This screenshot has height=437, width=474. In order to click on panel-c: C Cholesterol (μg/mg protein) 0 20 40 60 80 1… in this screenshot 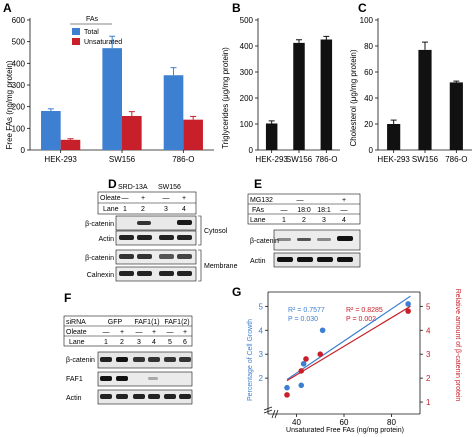, I will do `click(410, 82)`.